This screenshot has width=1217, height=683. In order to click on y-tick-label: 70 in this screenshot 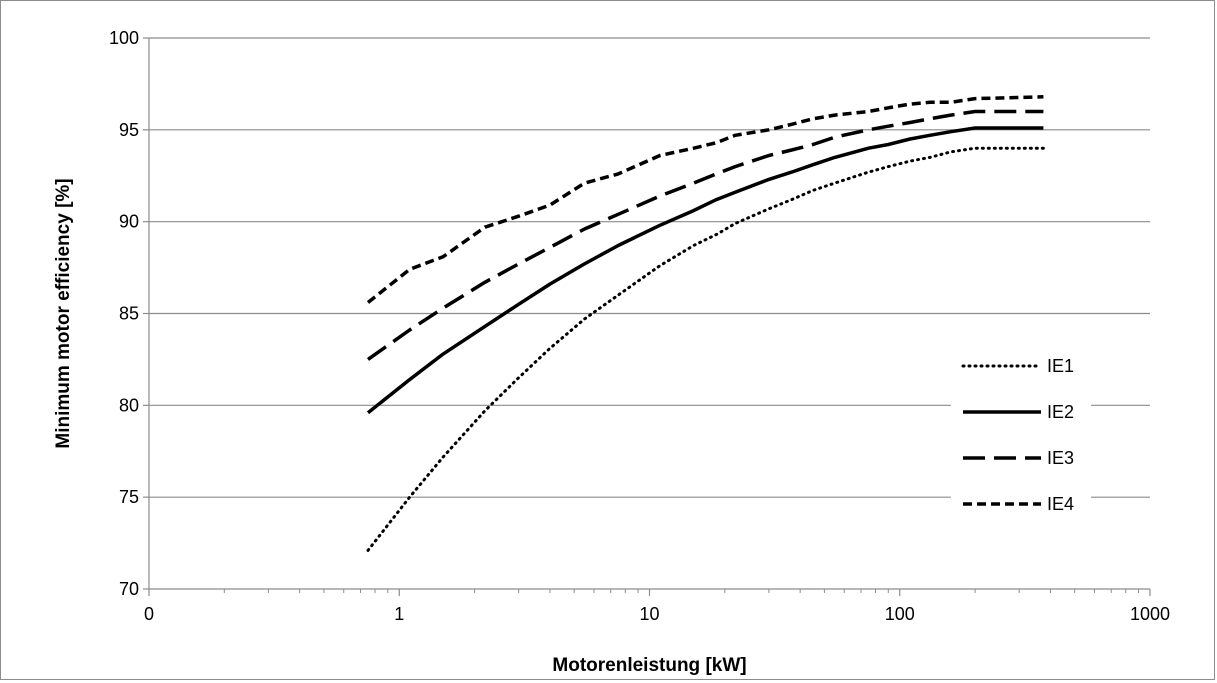, I will do `click(129, 589)`.